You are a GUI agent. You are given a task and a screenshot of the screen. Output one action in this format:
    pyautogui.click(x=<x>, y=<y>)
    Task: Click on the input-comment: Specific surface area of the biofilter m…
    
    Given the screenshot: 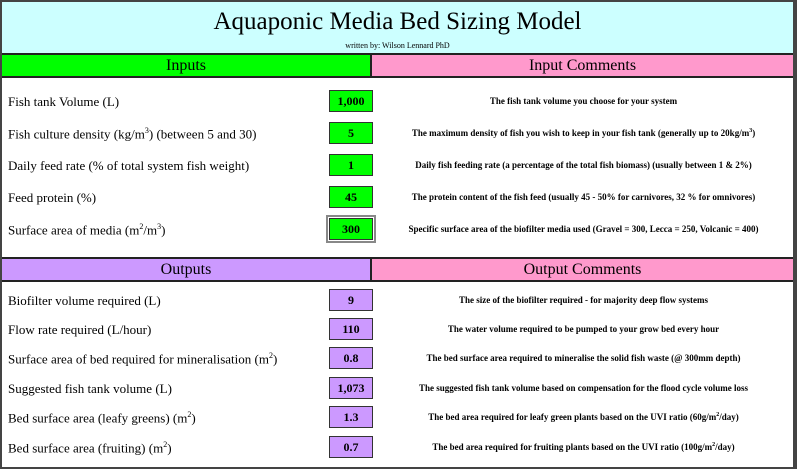 What is the action you would take?
    pyautogui.click(x=583, y=229)
    